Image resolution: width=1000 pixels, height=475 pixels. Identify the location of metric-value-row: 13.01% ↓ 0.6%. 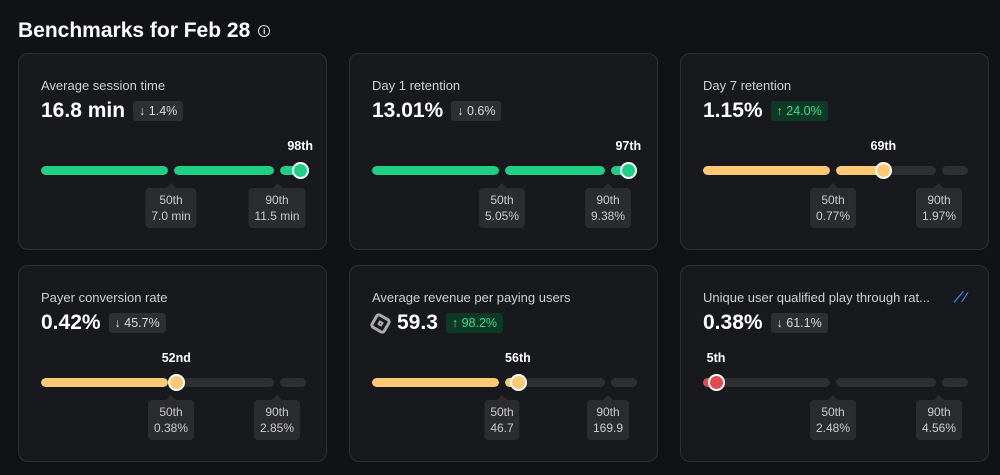
(437, 111).